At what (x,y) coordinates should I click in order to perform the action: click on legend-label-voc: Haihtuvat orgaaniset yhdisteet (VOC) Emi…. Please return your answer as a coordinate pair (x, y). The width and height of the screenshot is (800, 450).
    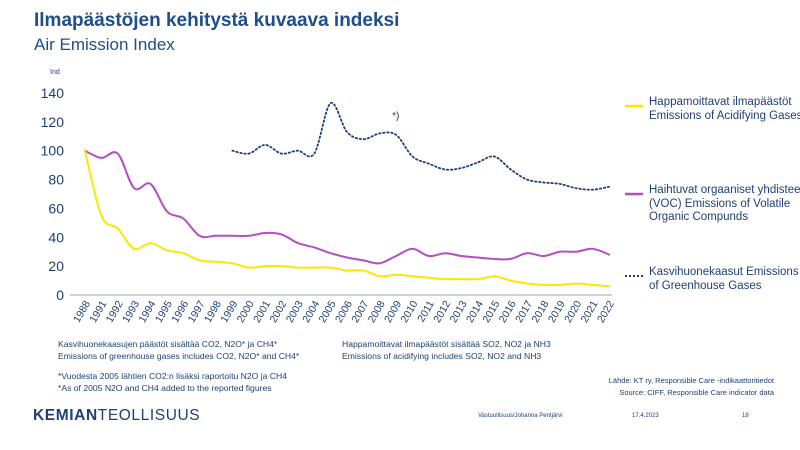
    Looking at the image, I should click on (724, 203).